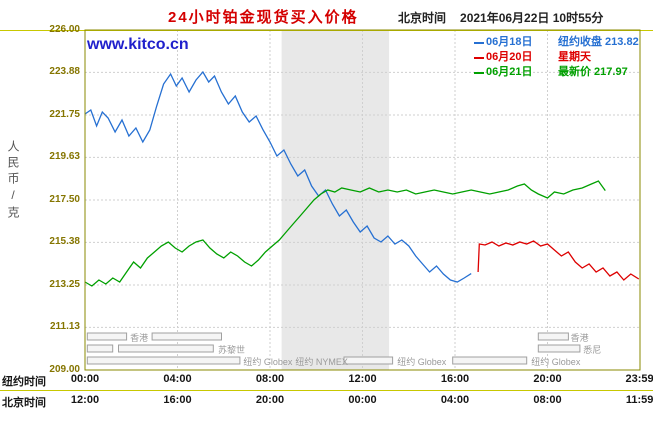  I want to click on bj-time-row-label: 北京时间, so click(24, 403).